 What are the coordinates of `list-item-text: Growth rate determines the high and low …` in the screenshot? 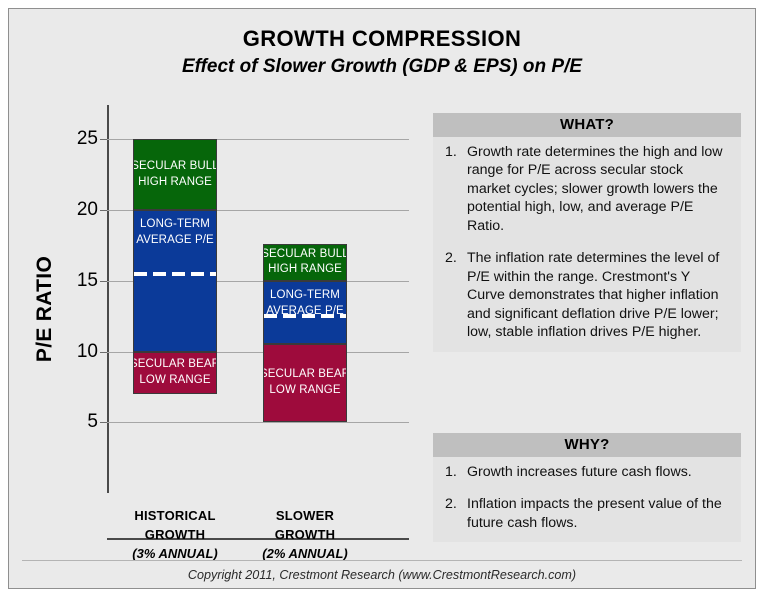 It's located at (595, 189).